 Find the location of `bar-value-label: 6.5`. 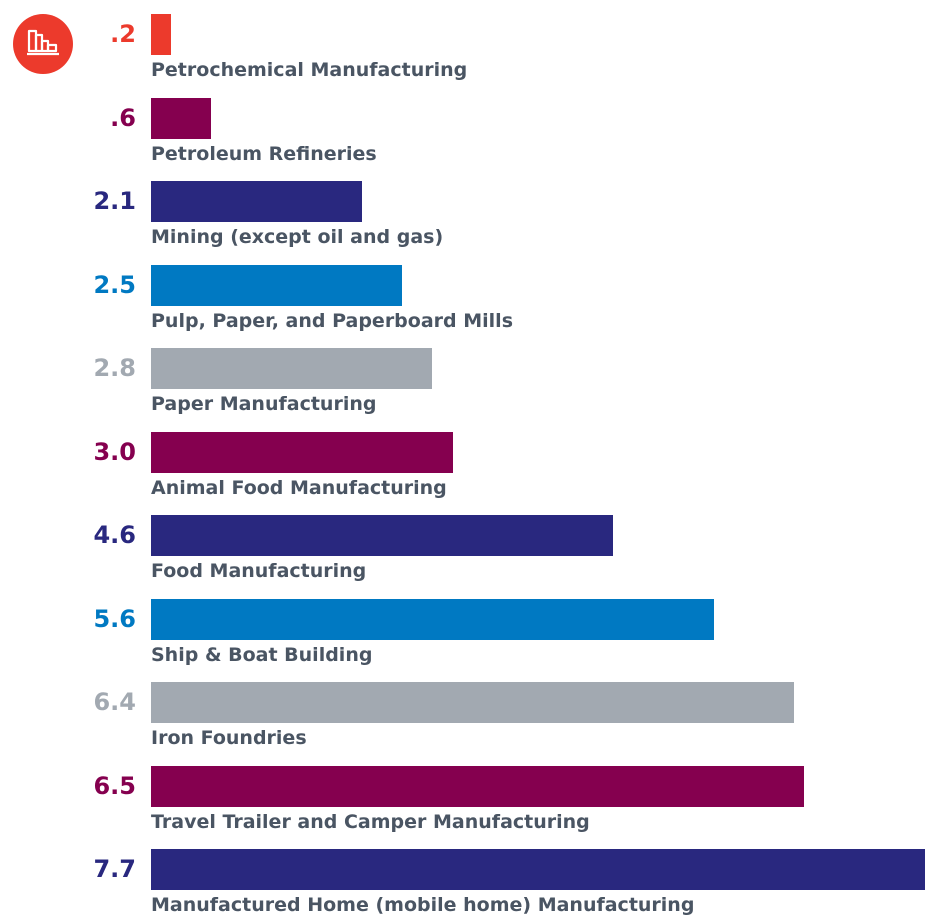

bar-value-label: 6.5 is located at coordinates (114, 786).